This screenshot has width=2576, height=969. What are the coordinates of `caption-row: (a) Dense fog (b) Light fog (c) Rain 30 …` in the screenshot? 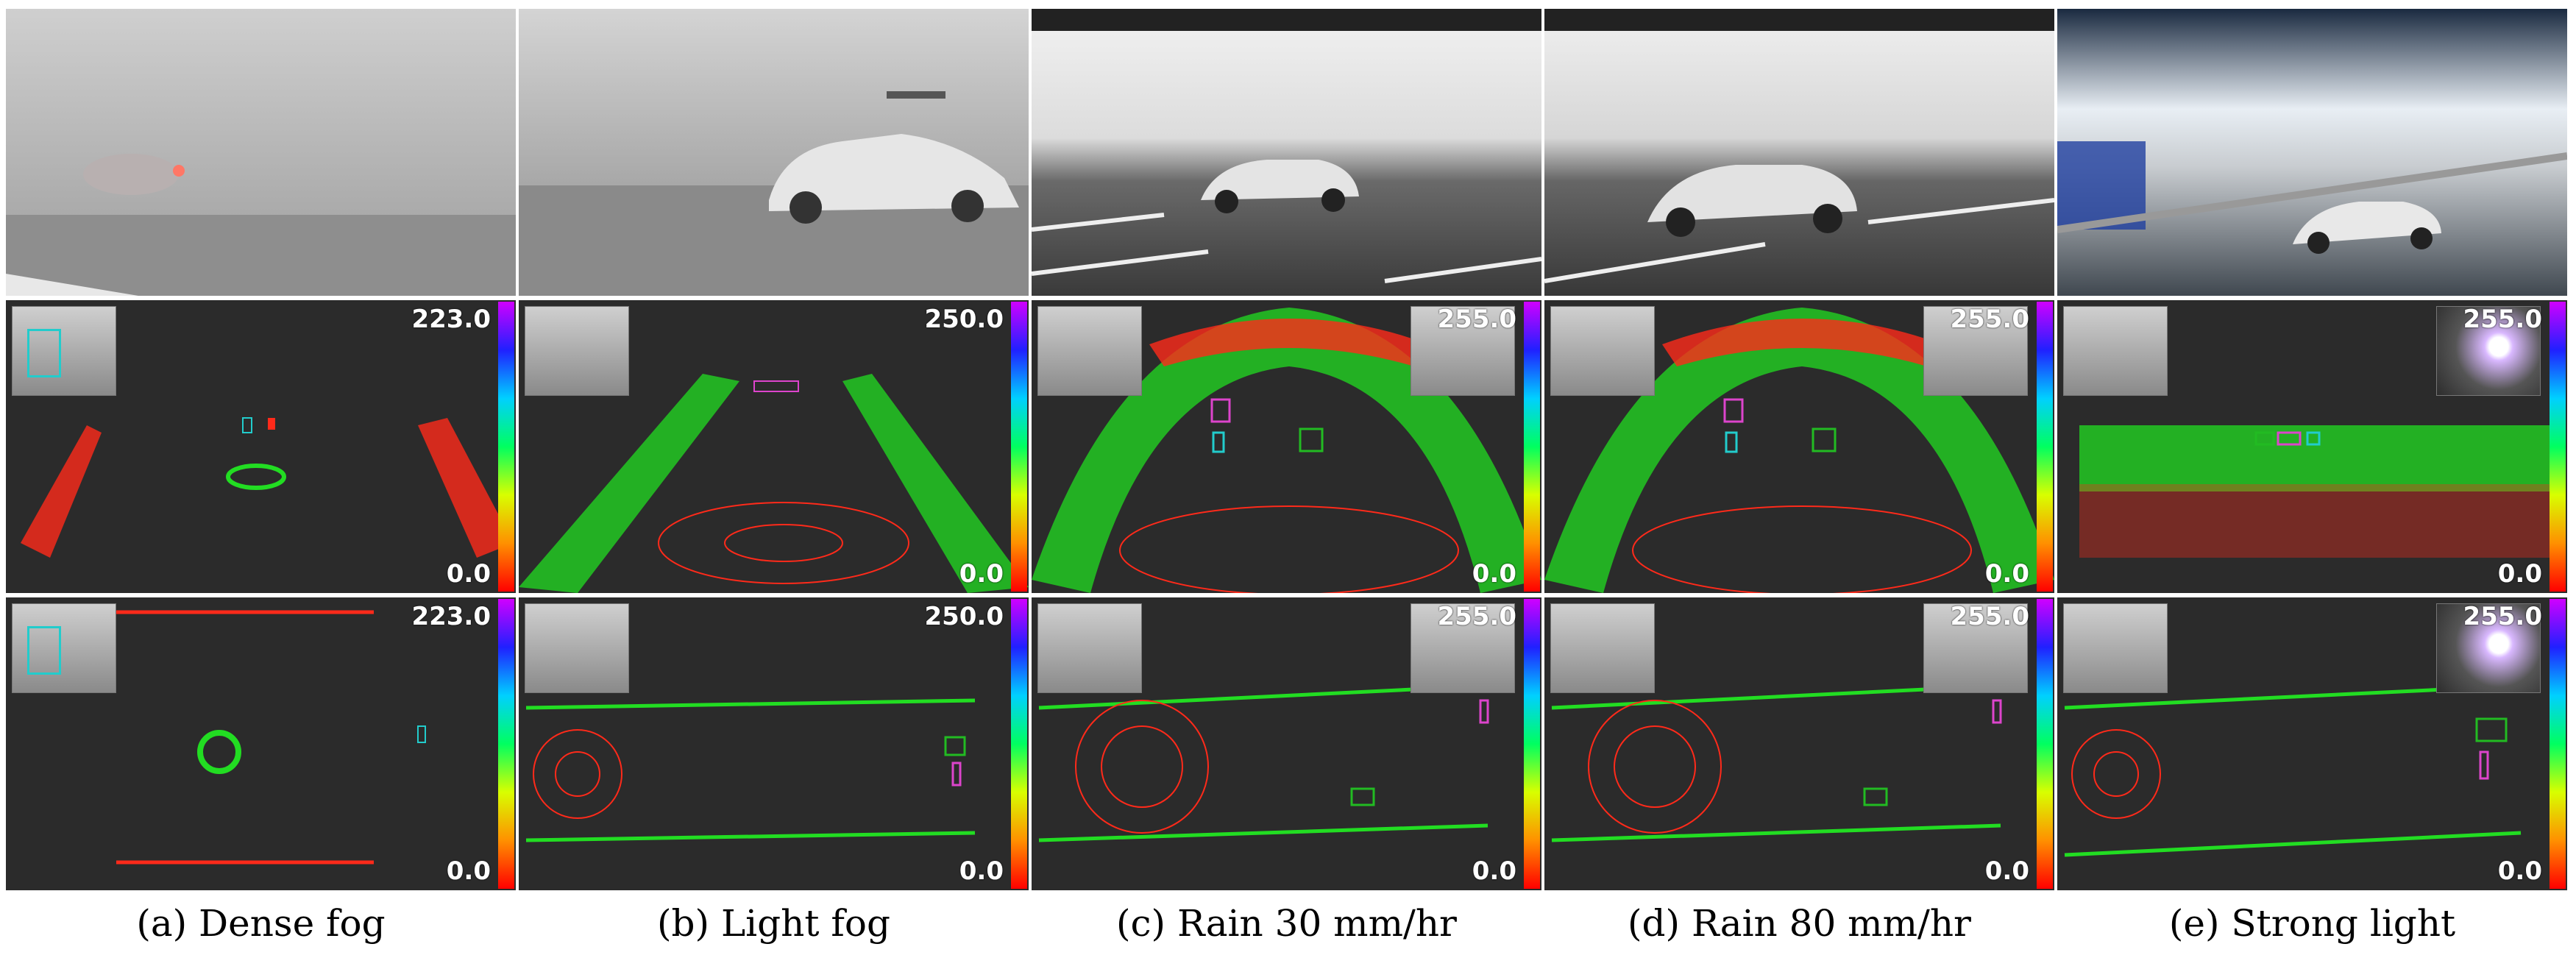 It's located at (1288, 923).